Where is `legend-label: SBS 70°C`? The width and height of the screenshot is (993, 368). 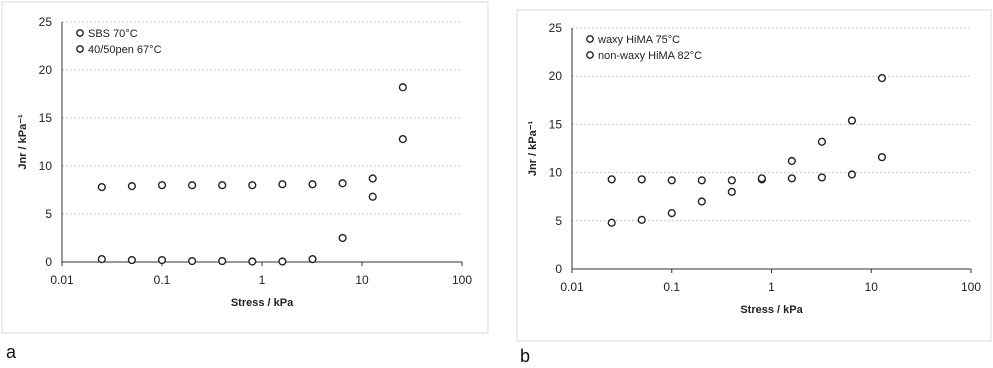
legend-label: SBS 70°C is located at coordinates (113, 34).